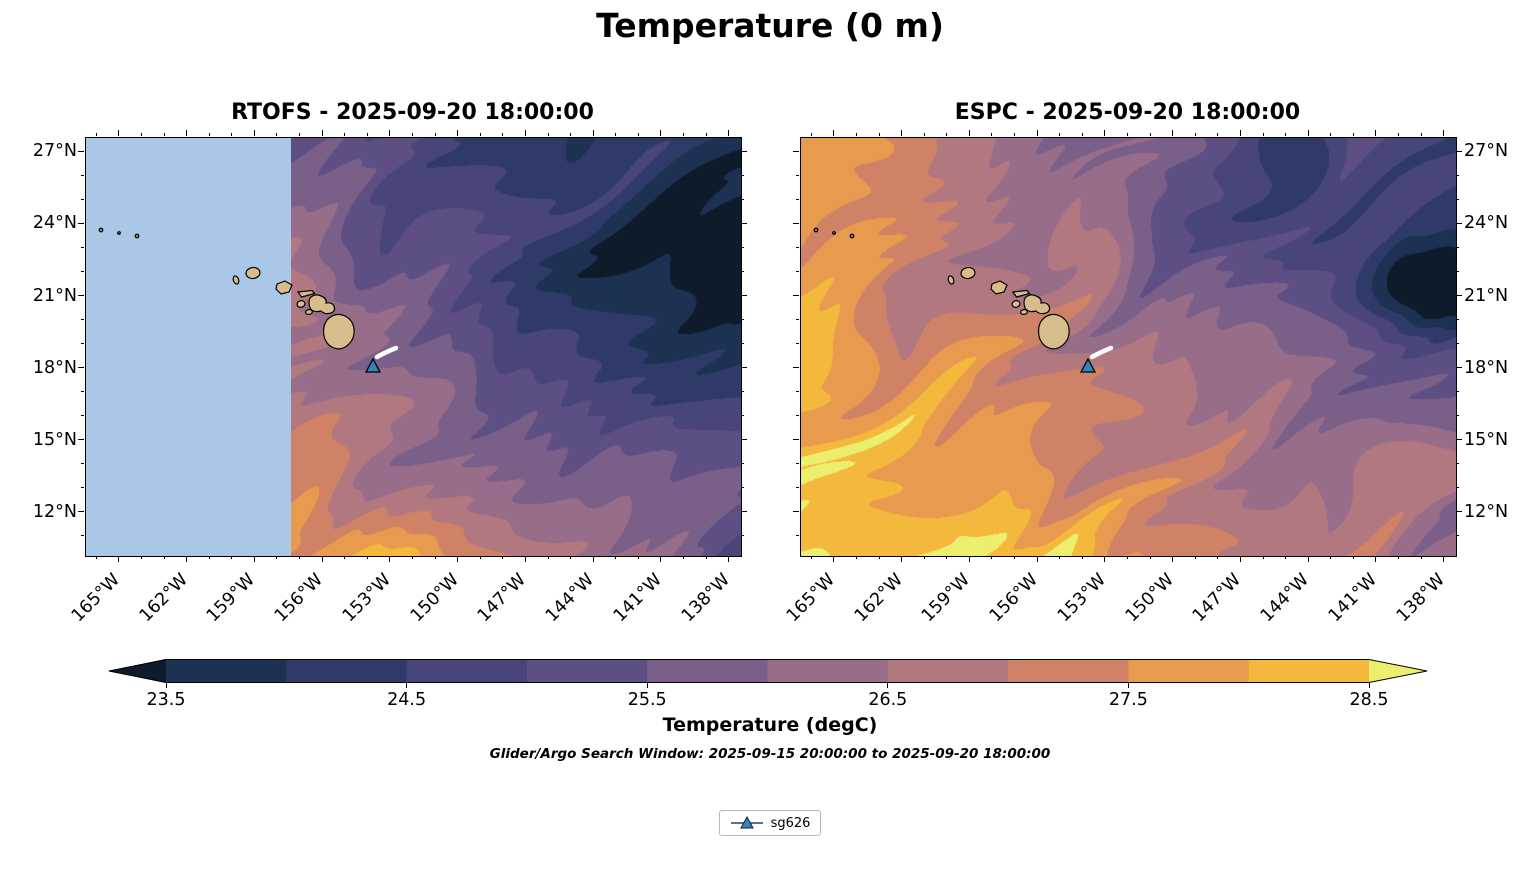 This screenshot has width=1540, height=889. I want to click on colorbar-tick-label: 24.5, so click(407, 700).